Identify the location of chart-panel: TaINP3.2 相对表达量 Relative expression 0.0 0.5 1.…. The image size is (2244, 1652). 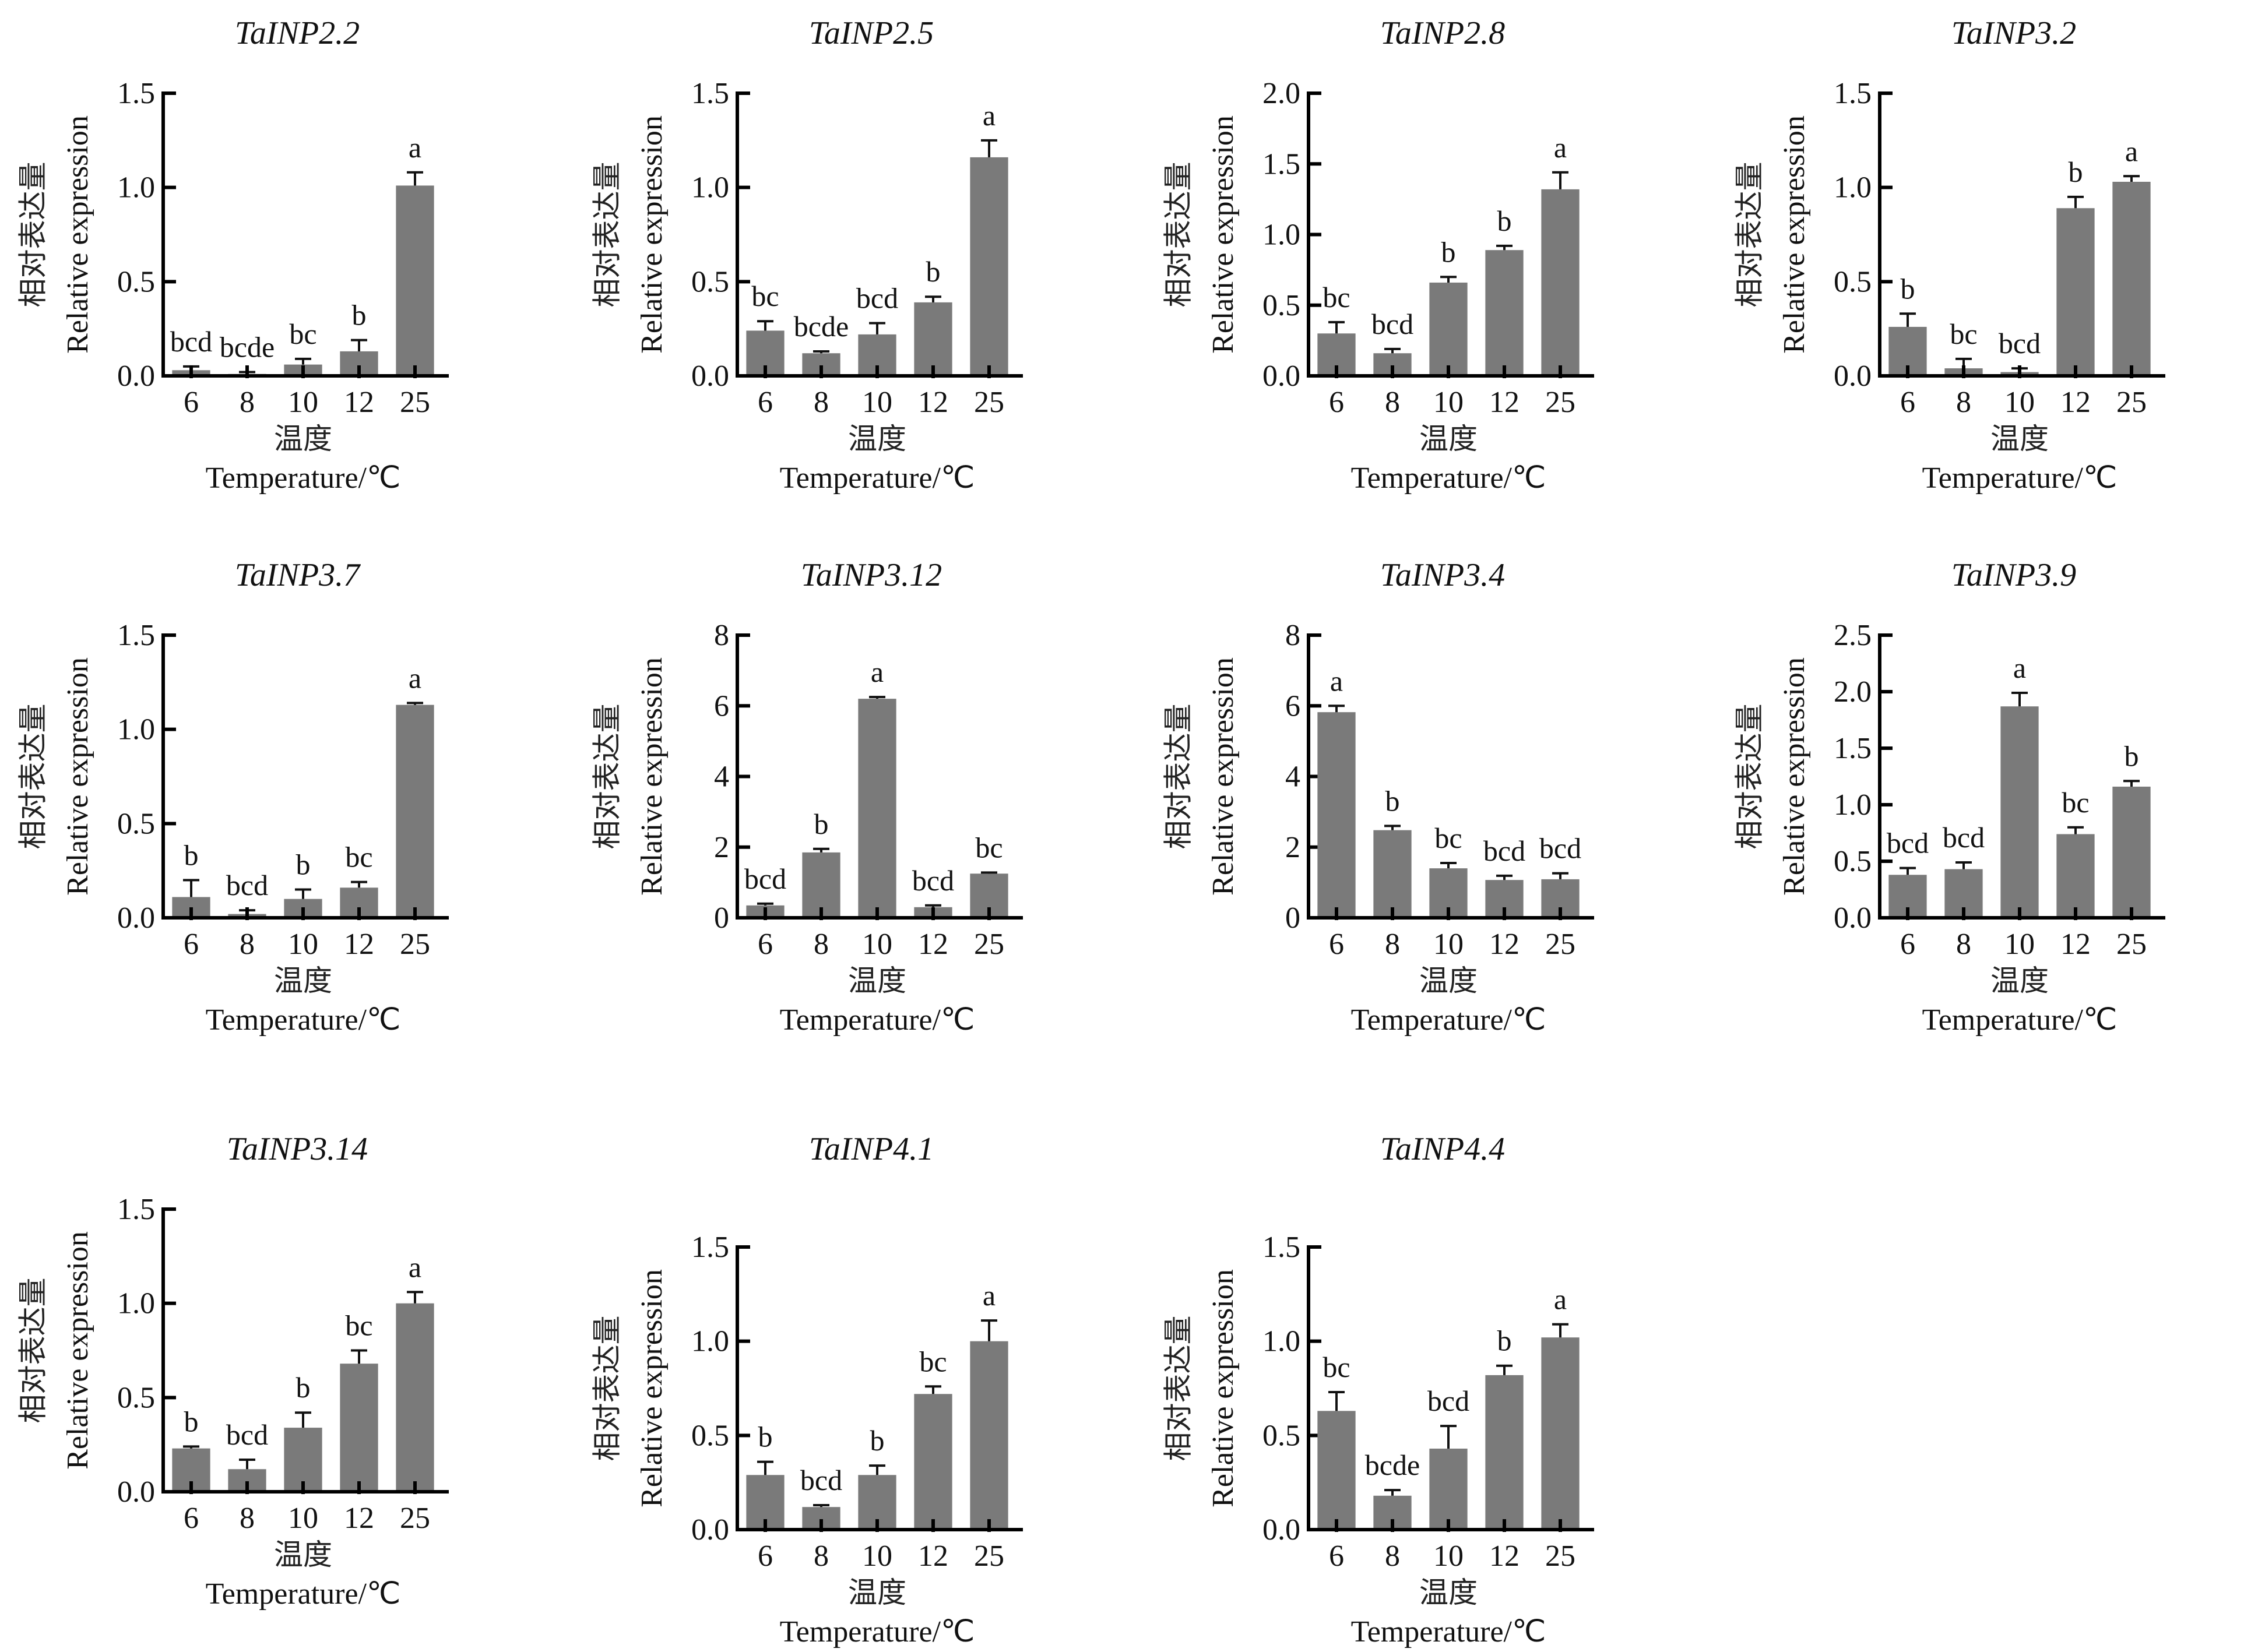
(1980, 268).